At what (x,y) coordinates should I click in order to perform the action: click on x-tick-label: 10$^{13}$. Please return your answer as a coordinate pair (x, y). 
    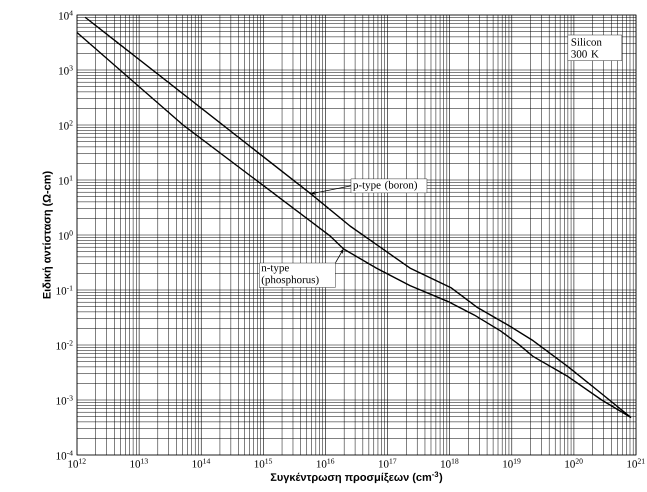
    Looking at the image, I should click on (139, 463).